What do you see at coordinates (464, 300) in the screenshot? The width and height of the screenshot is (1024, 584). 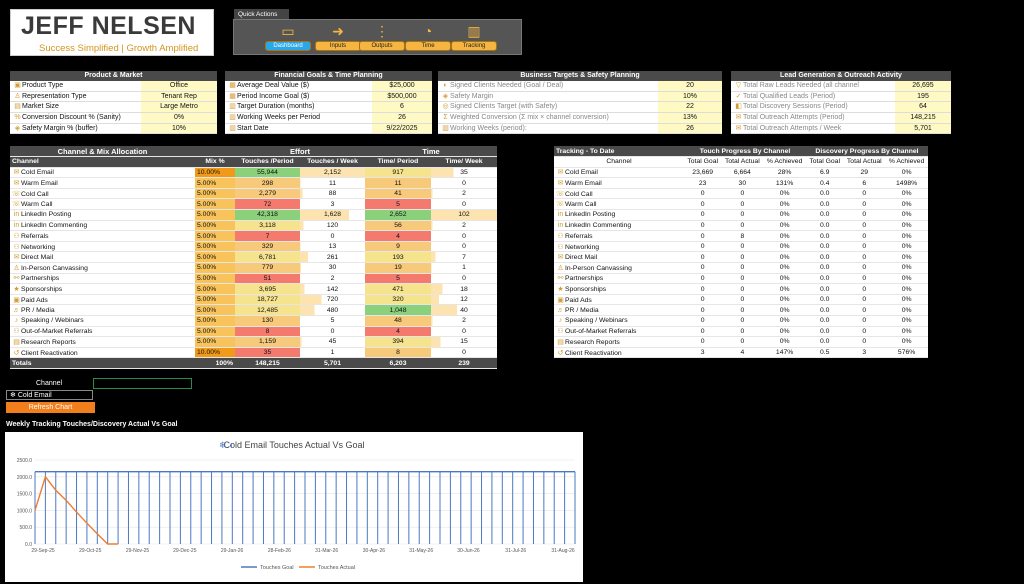 I see `time-week: 12` at bounding box center [464, 300].